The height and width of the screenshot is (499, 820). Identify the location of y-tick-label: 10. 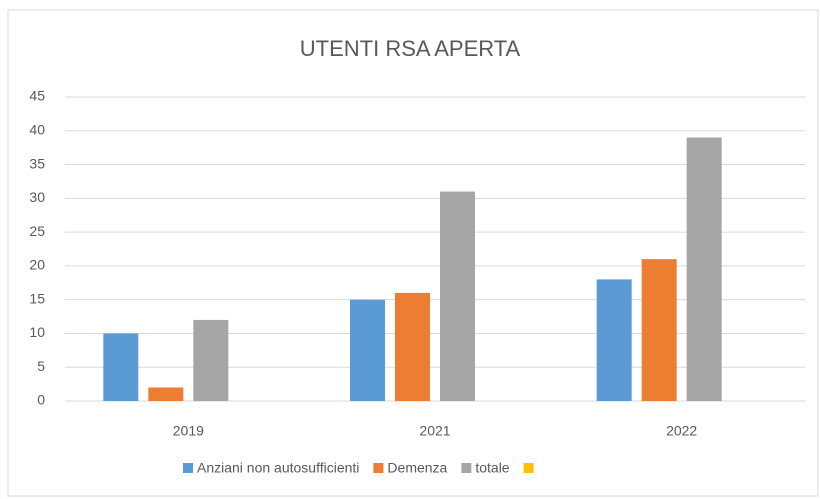
(37, 332).